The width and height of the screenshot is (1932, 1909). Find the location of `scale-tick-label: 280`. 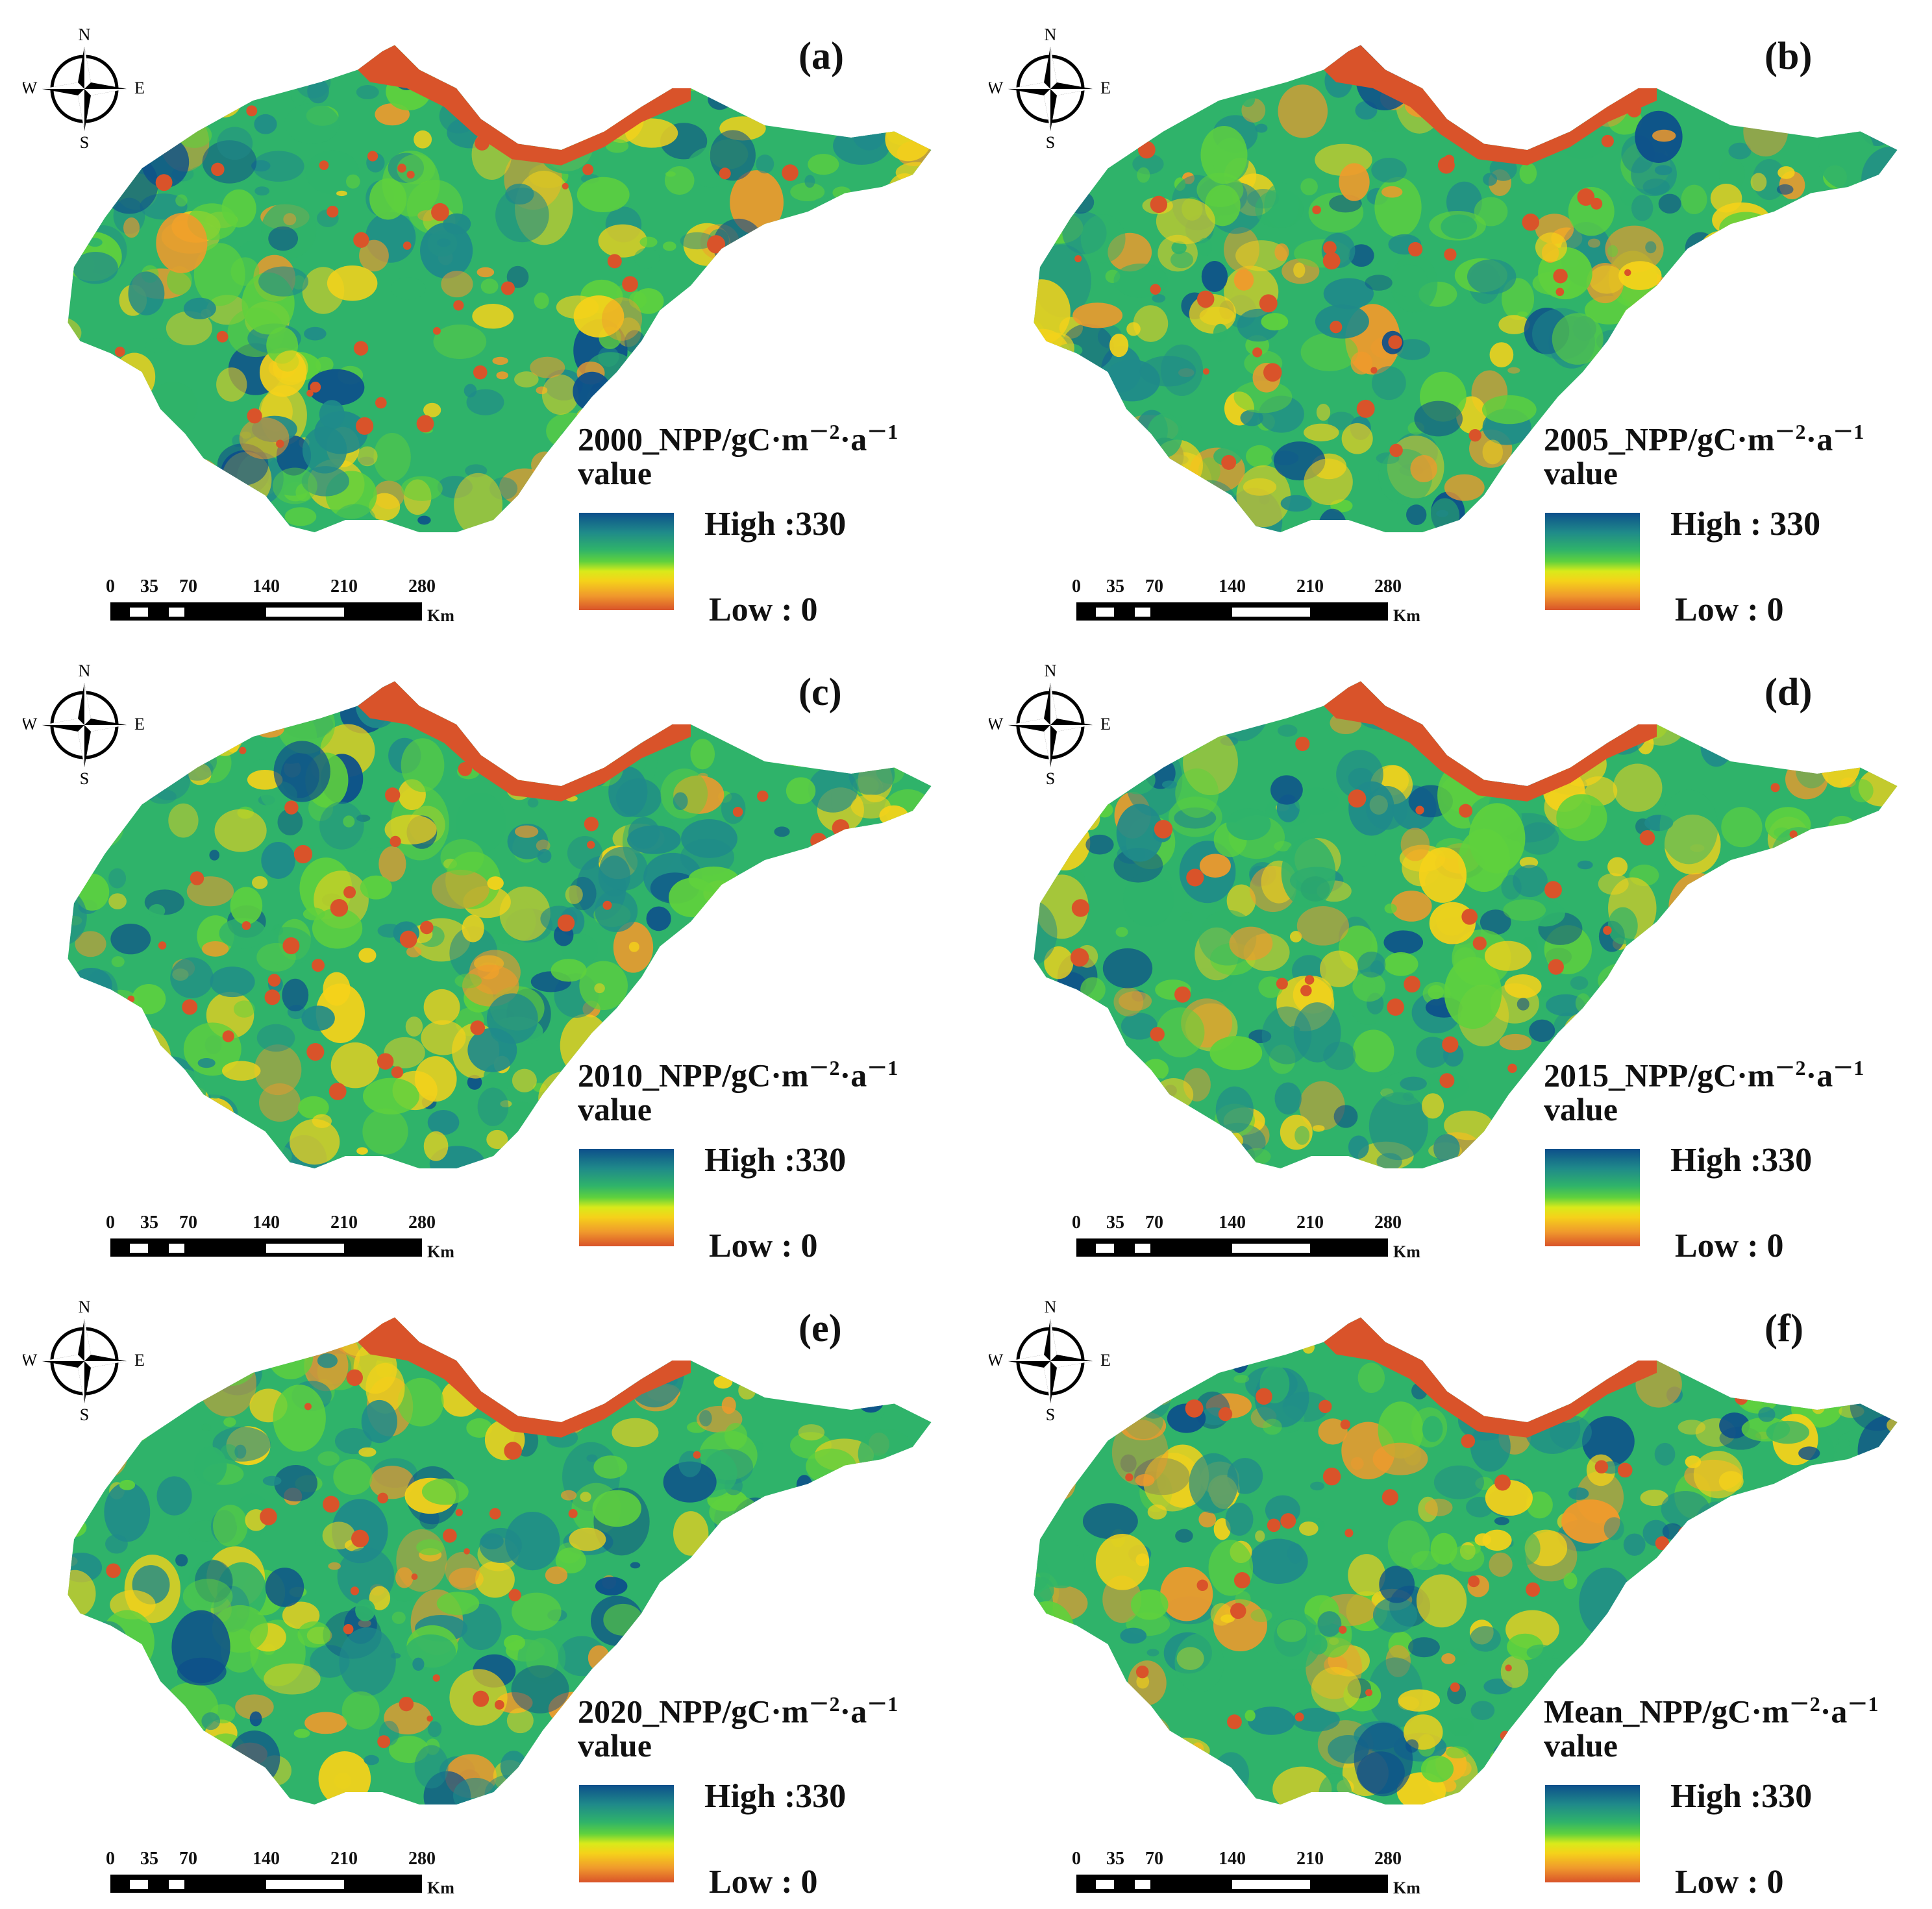

scale-tick-label: 280 is located at coordinates (1388, 1223).